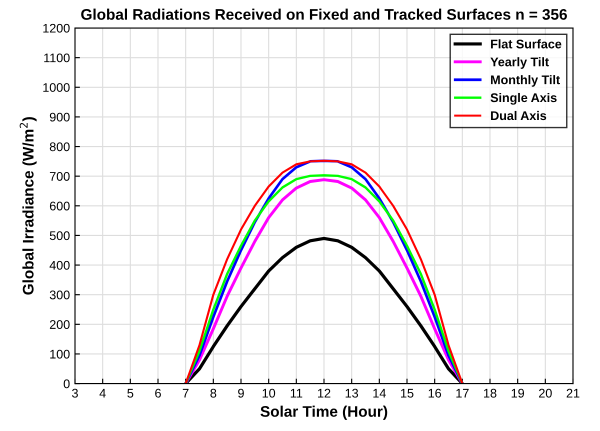  I want to click on chart-title: Global Radiations Received on Fixed and Tracked Surfaces n = 356, so click(324, 14).